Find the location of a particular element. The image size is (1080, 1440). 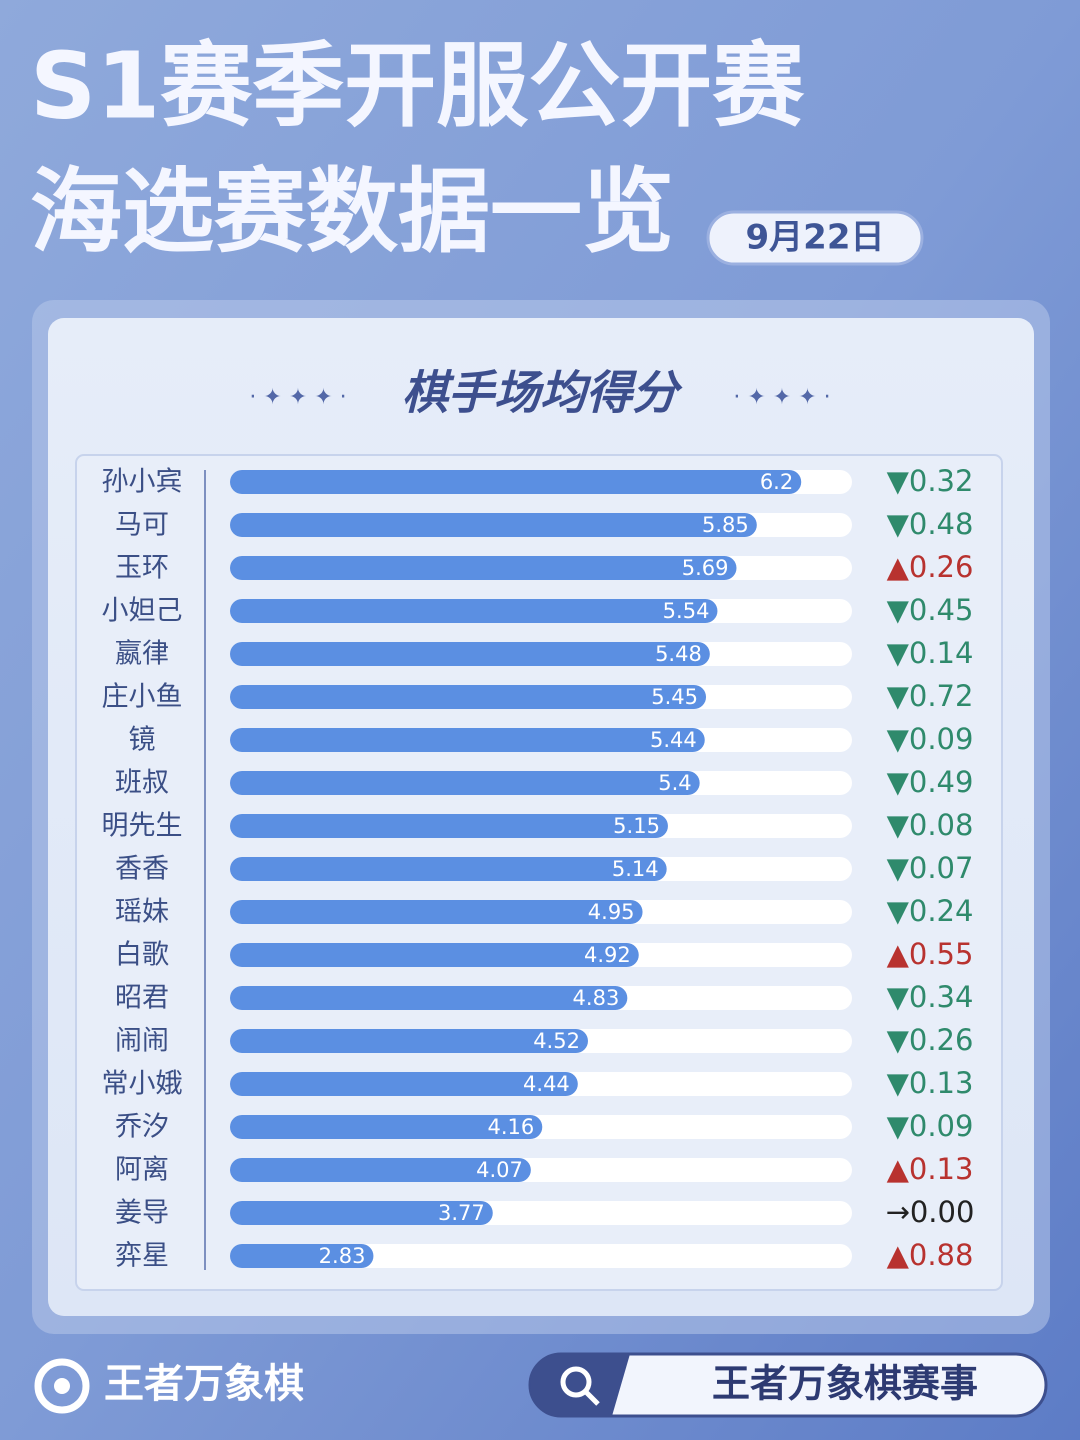

category-label: 镜 is located at coordinates (142, 740).